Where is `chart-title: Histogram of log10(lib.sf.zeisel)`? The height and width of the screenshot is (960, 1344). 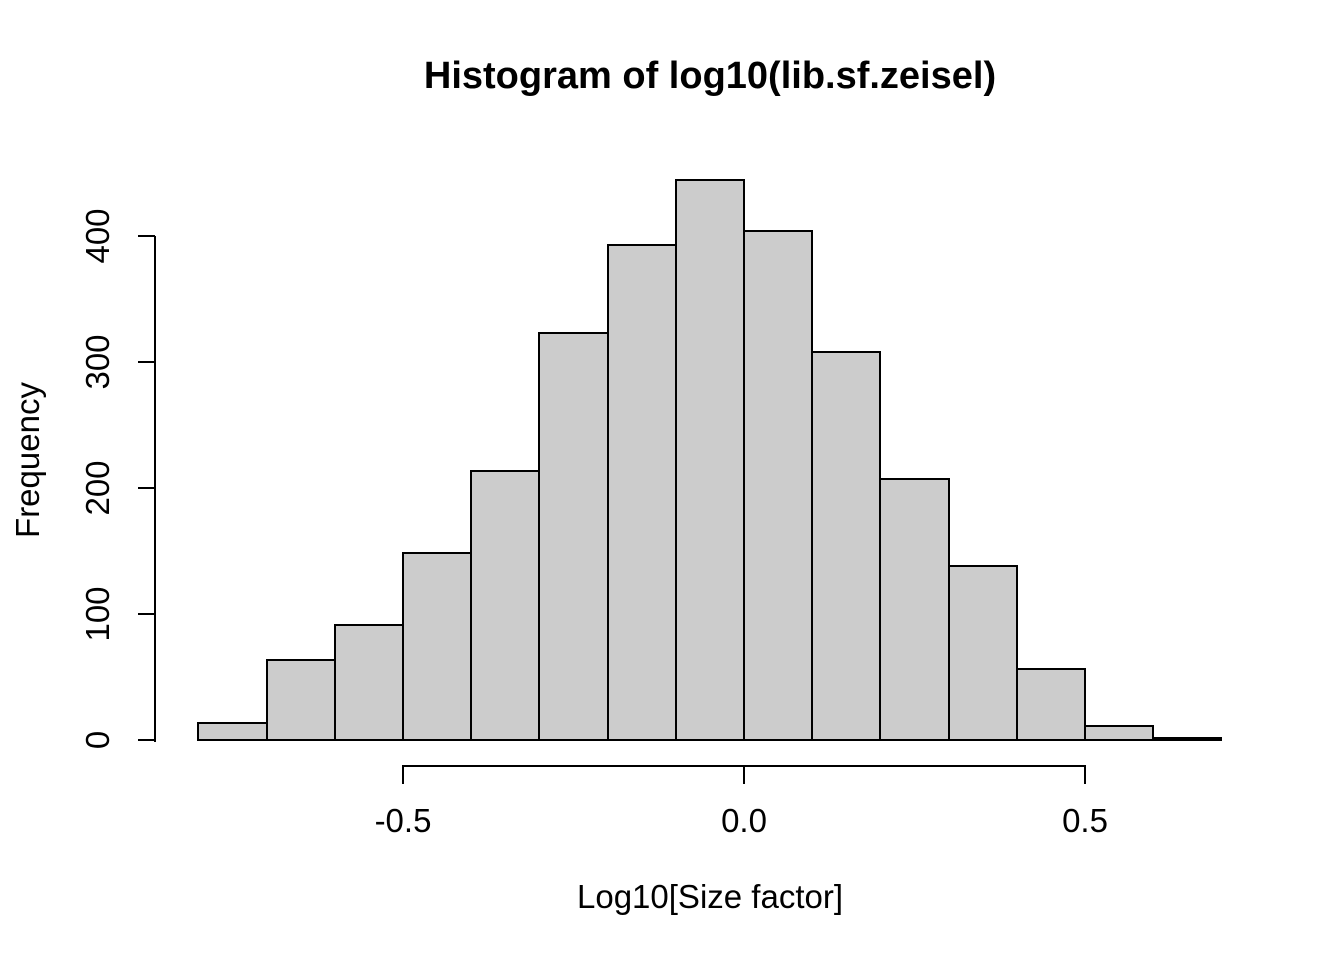
chart-title: Histogram of log10(lib.sf.zeisel) is located at coordinates (710, 76).